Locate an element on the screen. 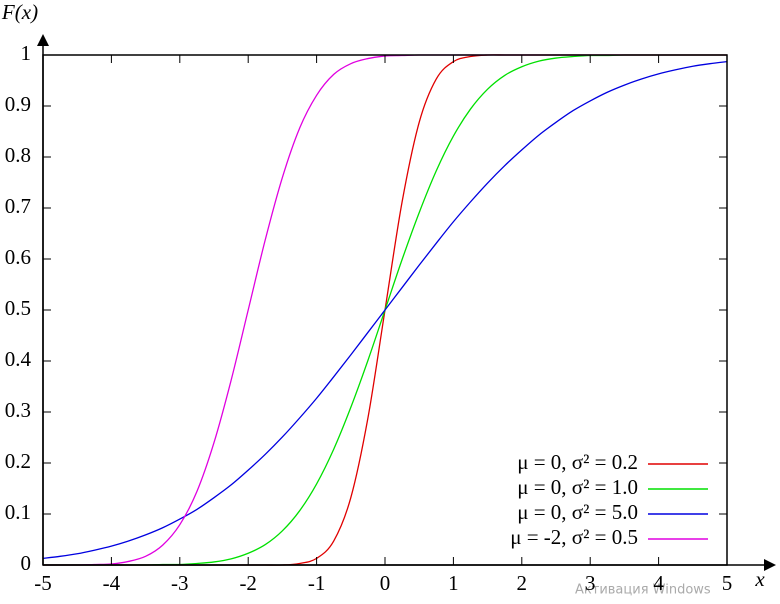 This screenshot has width=780, height=604. x-tick-label: -1 is located at coordinates (317, 583).